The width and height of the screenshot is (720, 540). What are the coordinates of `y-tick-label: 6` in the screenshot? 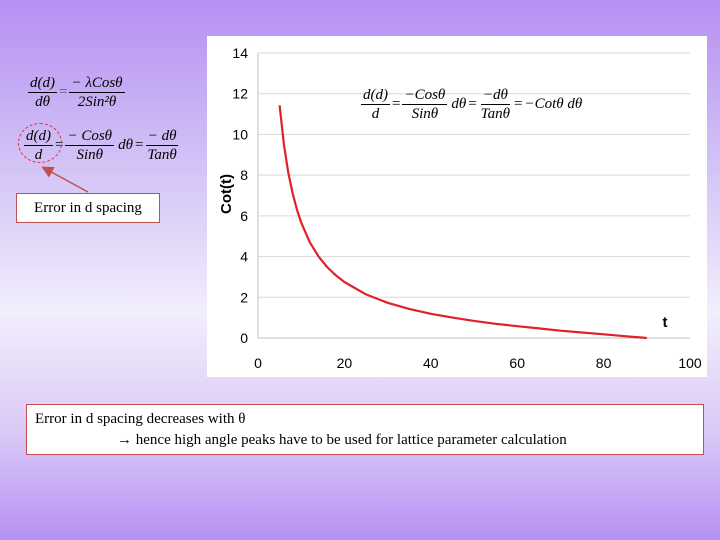 It's located at (244, 216).